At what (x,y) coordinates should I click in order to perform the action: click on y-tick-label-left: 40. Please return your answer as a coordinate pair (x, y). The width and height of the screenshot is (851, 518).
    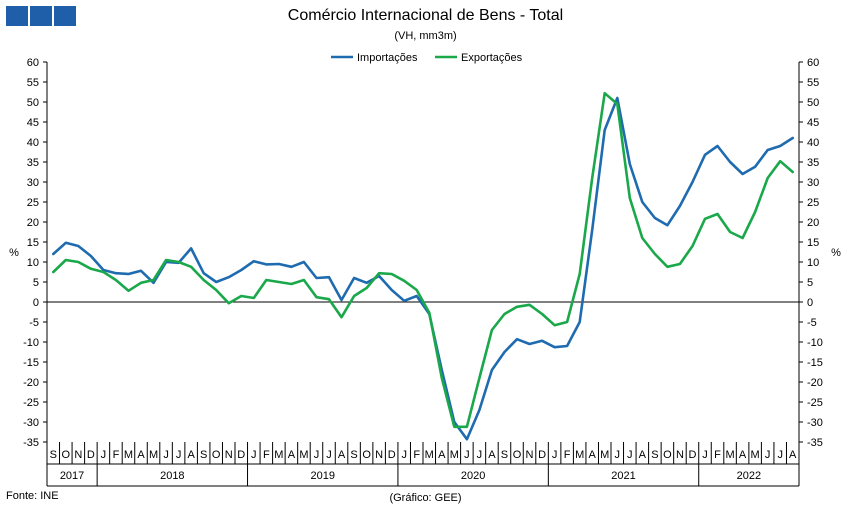
    Looking at the image, I should click on (33, 143).